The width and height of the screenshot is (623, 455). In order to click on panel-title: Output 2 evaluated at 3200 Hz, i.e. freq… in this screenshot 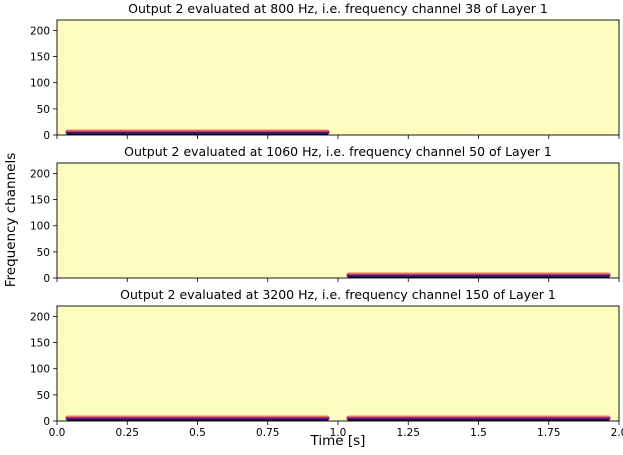, I will do `click(338, 294)`.